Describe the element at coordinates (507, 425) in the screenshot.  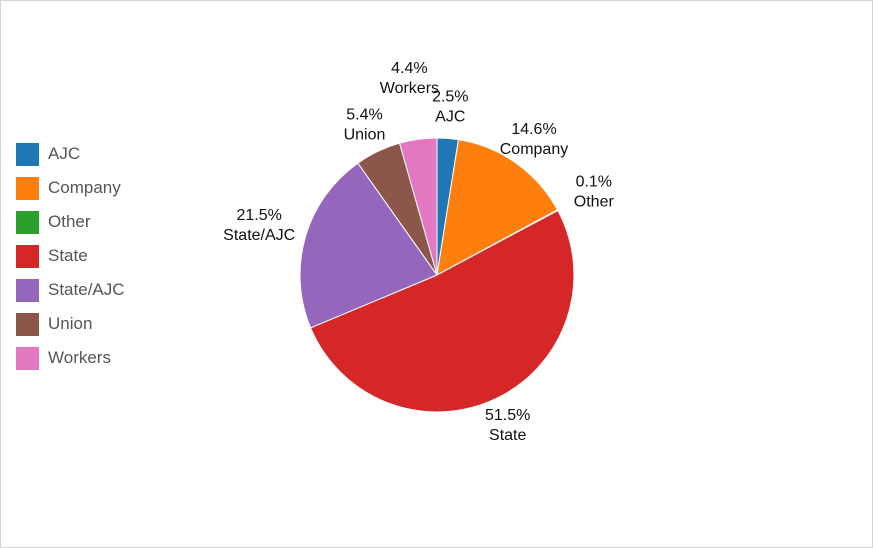
I see `slice-label-state: 51.5% State` at that location.